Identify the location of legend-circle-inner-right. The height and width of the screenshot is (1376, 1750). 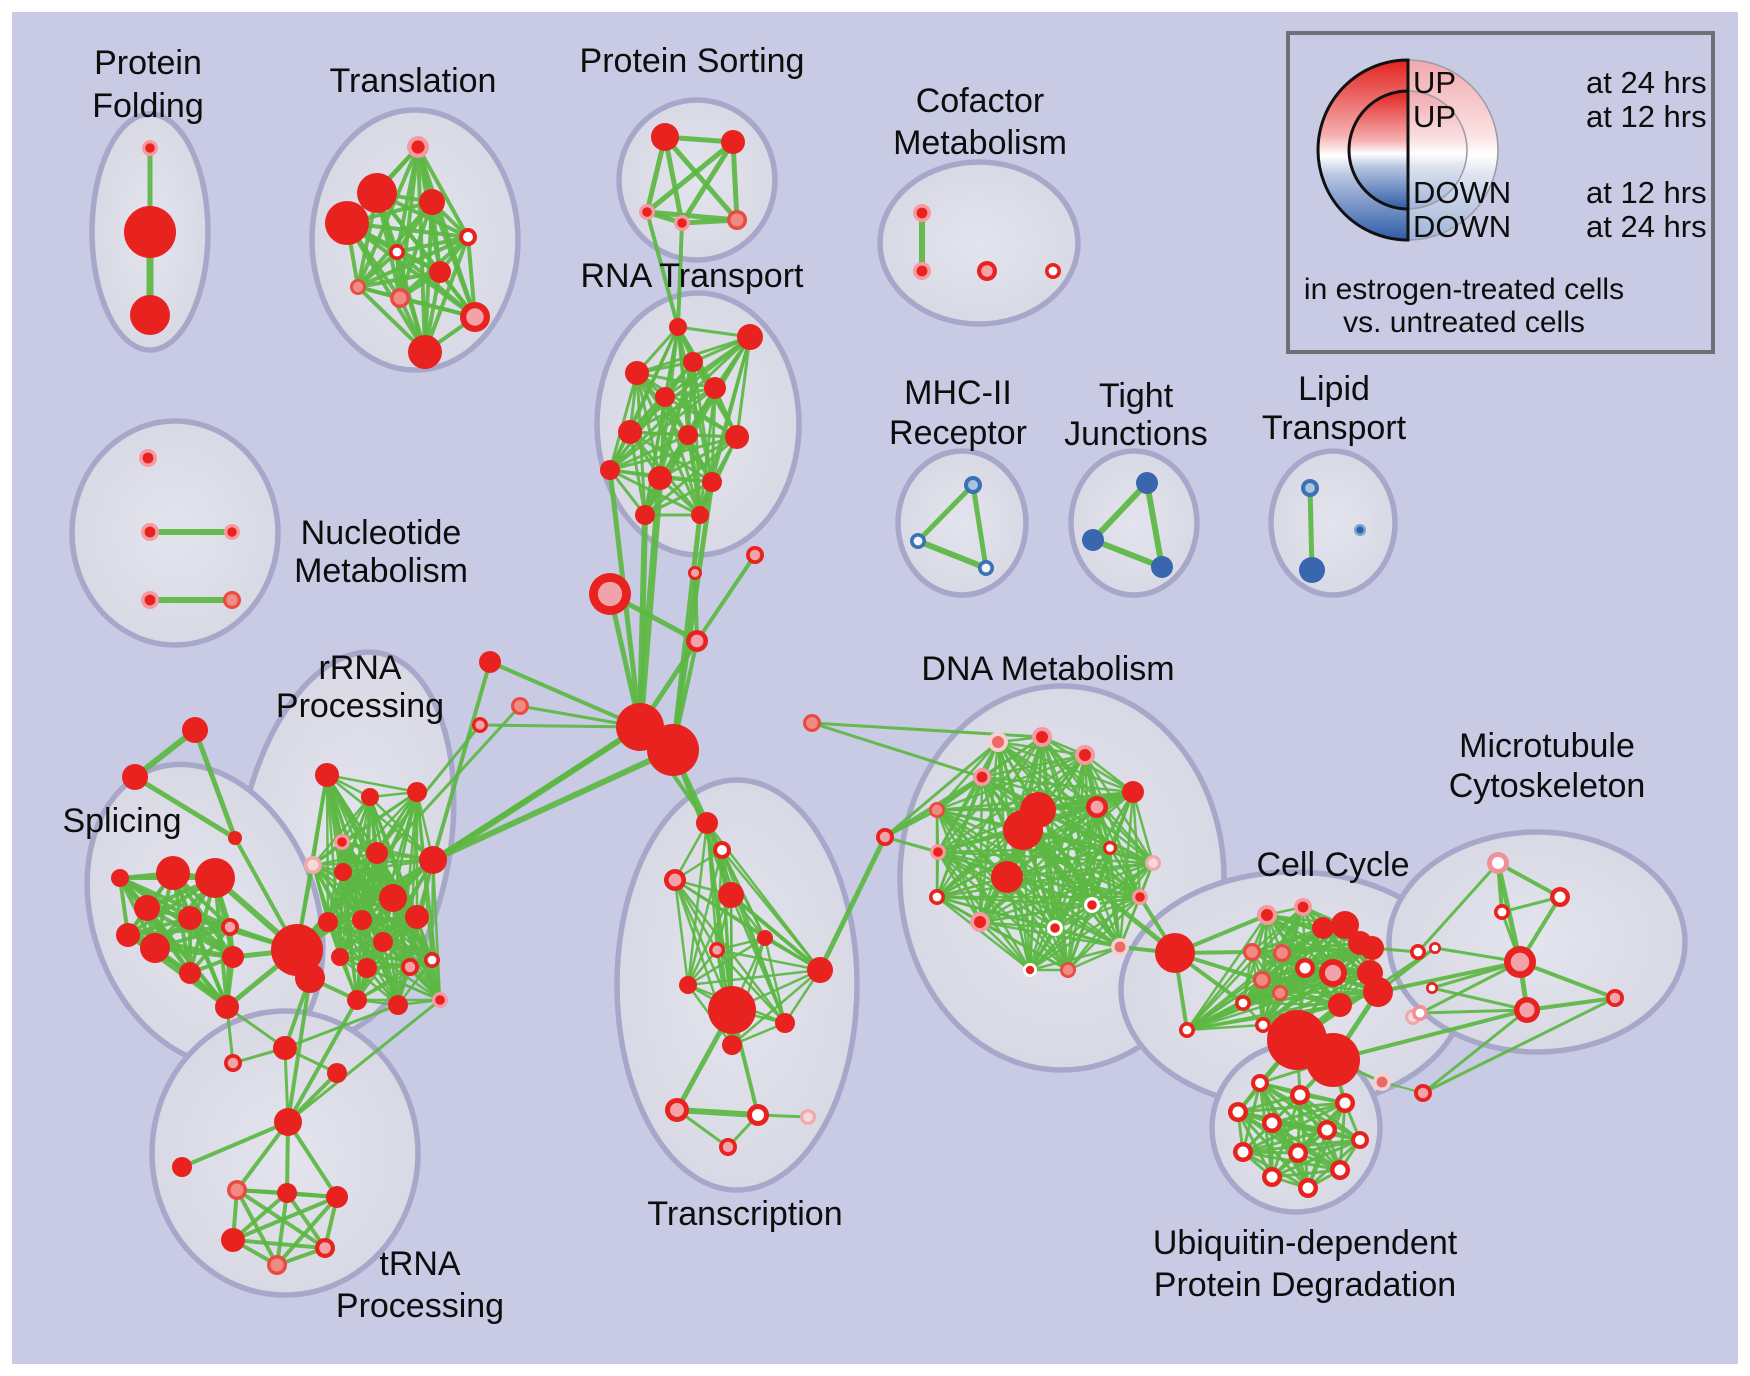
(1437, 150).